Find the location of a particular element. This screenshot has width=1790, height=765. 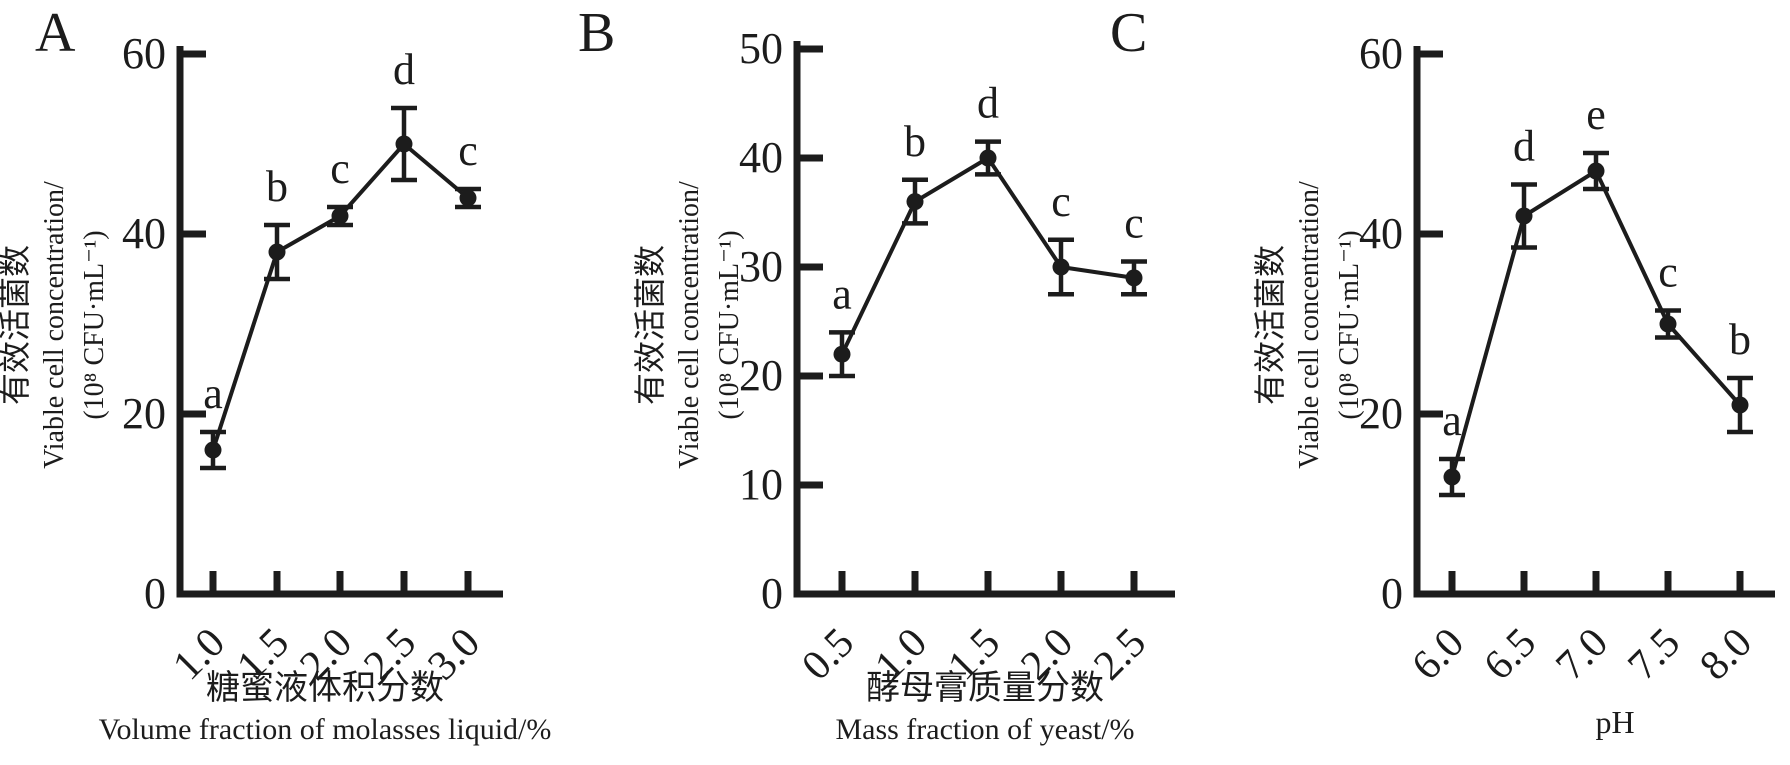

y-tick-label: 30 is located at coordinates (761, 266).